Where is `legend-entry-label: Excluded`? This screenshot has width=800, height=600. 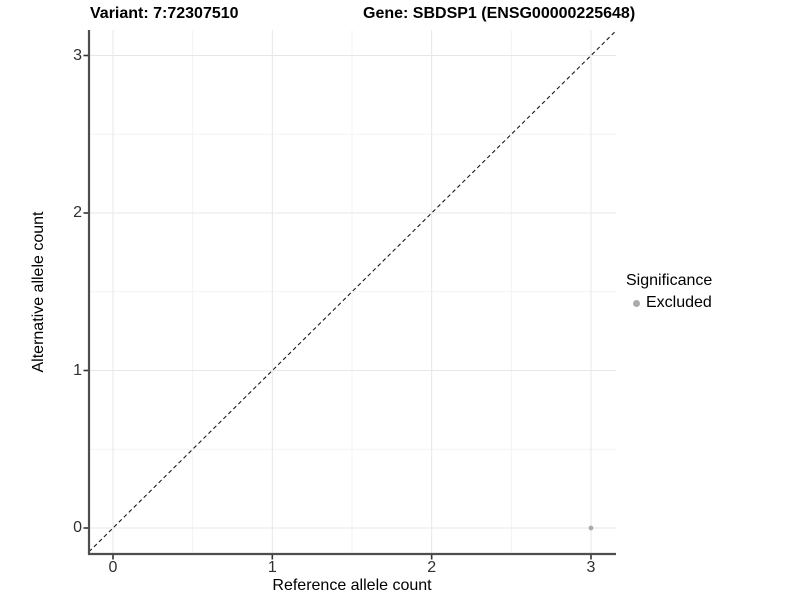
legend-entry-label: Excluded is located at coordinates (679, 302).